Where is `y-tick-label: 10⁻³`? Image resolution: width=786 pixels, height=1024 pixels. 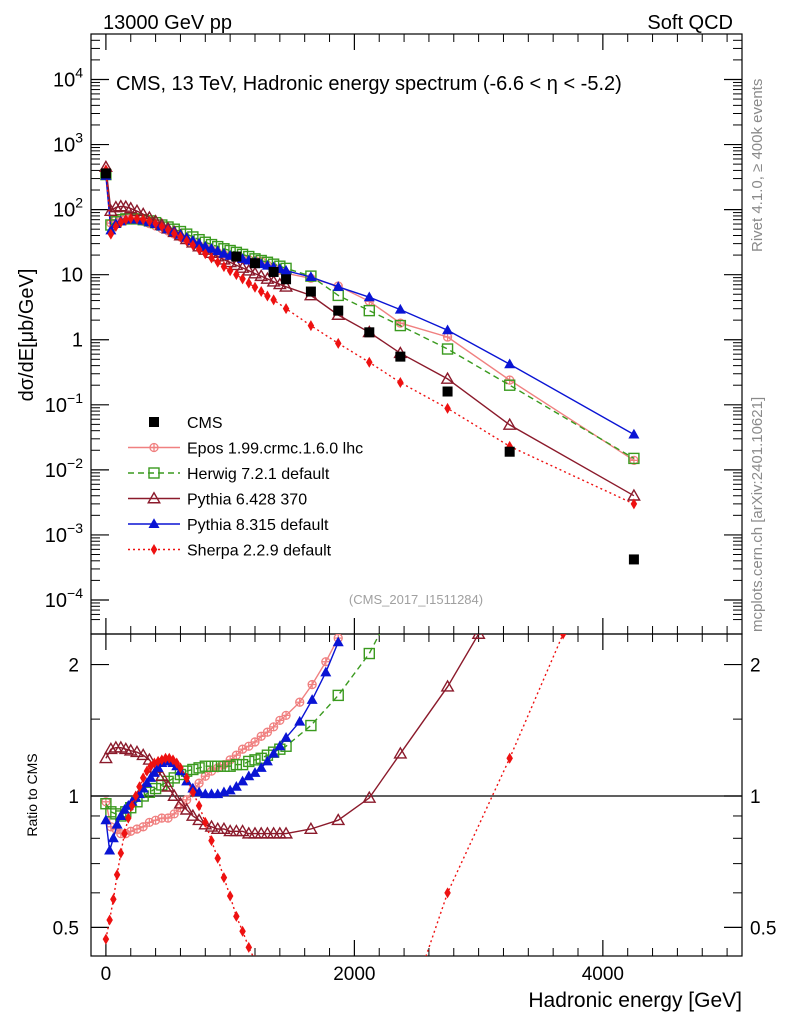
y-tick-label: 10⁻³ is located at coordinates (64, 533).